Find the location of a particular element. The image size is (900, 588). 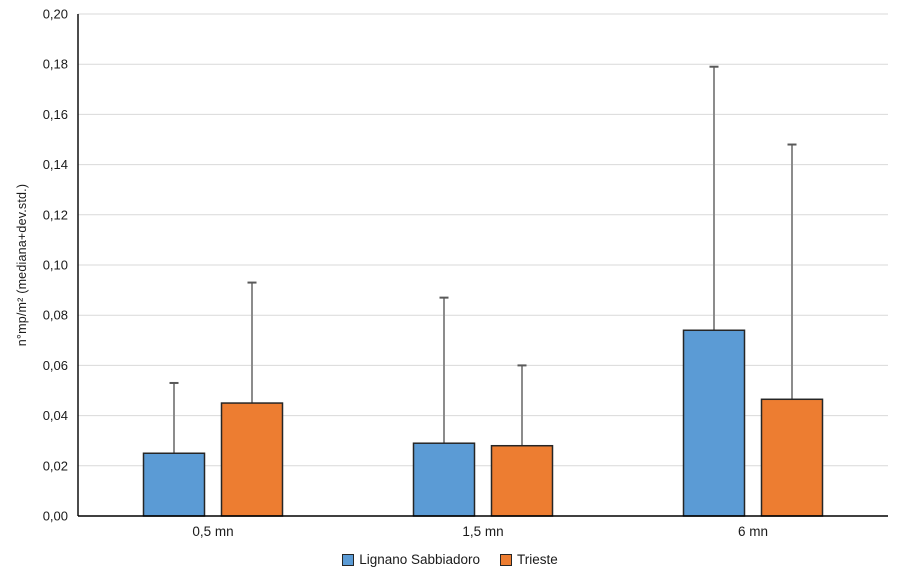

bar-trieste-6 mn is located at coordinates (792, 457).